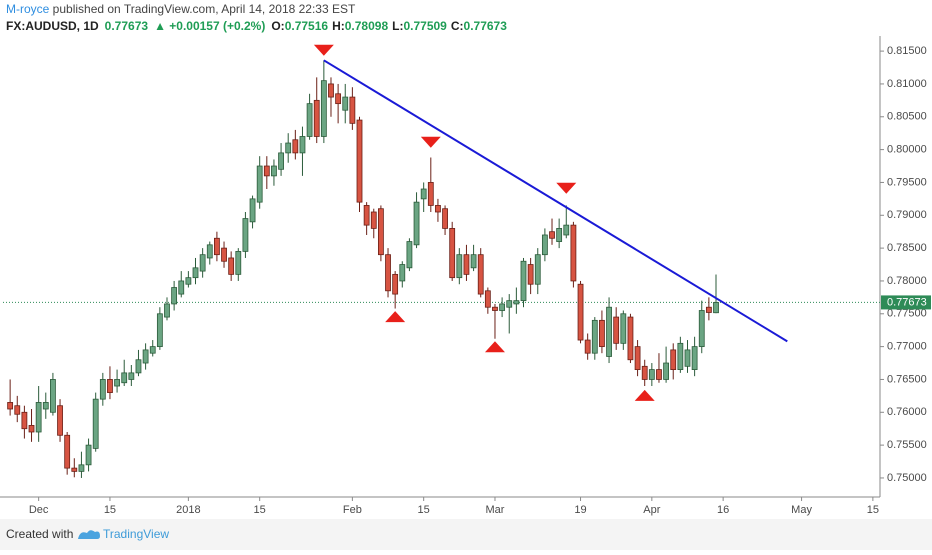 The height and width of the screenshot is (555, 932). What do you see at coordinates (907, 215) in the screenshot?
I see `y-tick-label: 0.79000` at bounding box center [907, 215].